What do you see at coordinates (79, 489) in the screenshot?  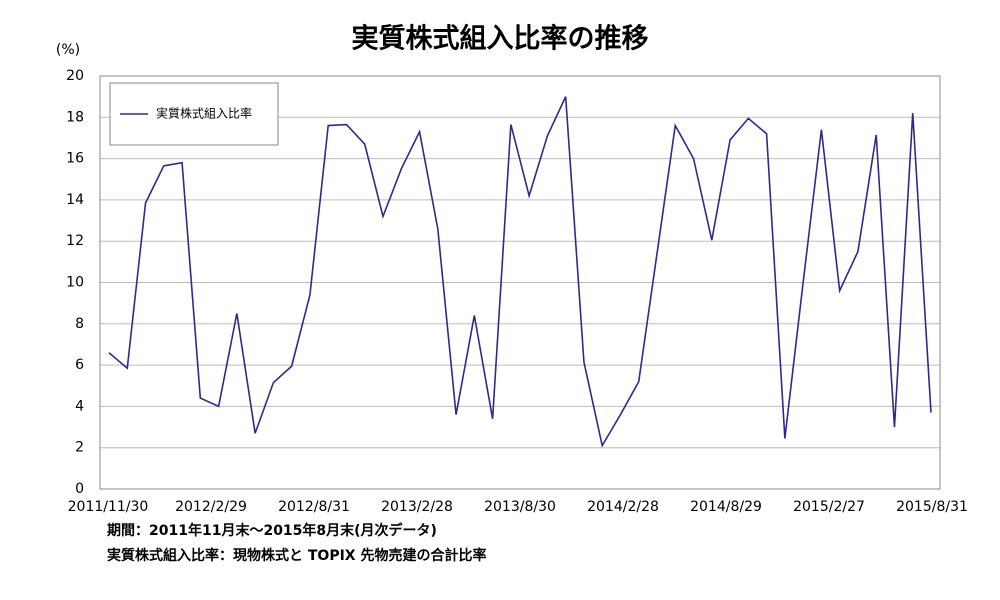 I see `y-tick-label: 0` at bounding box center [79, 489].